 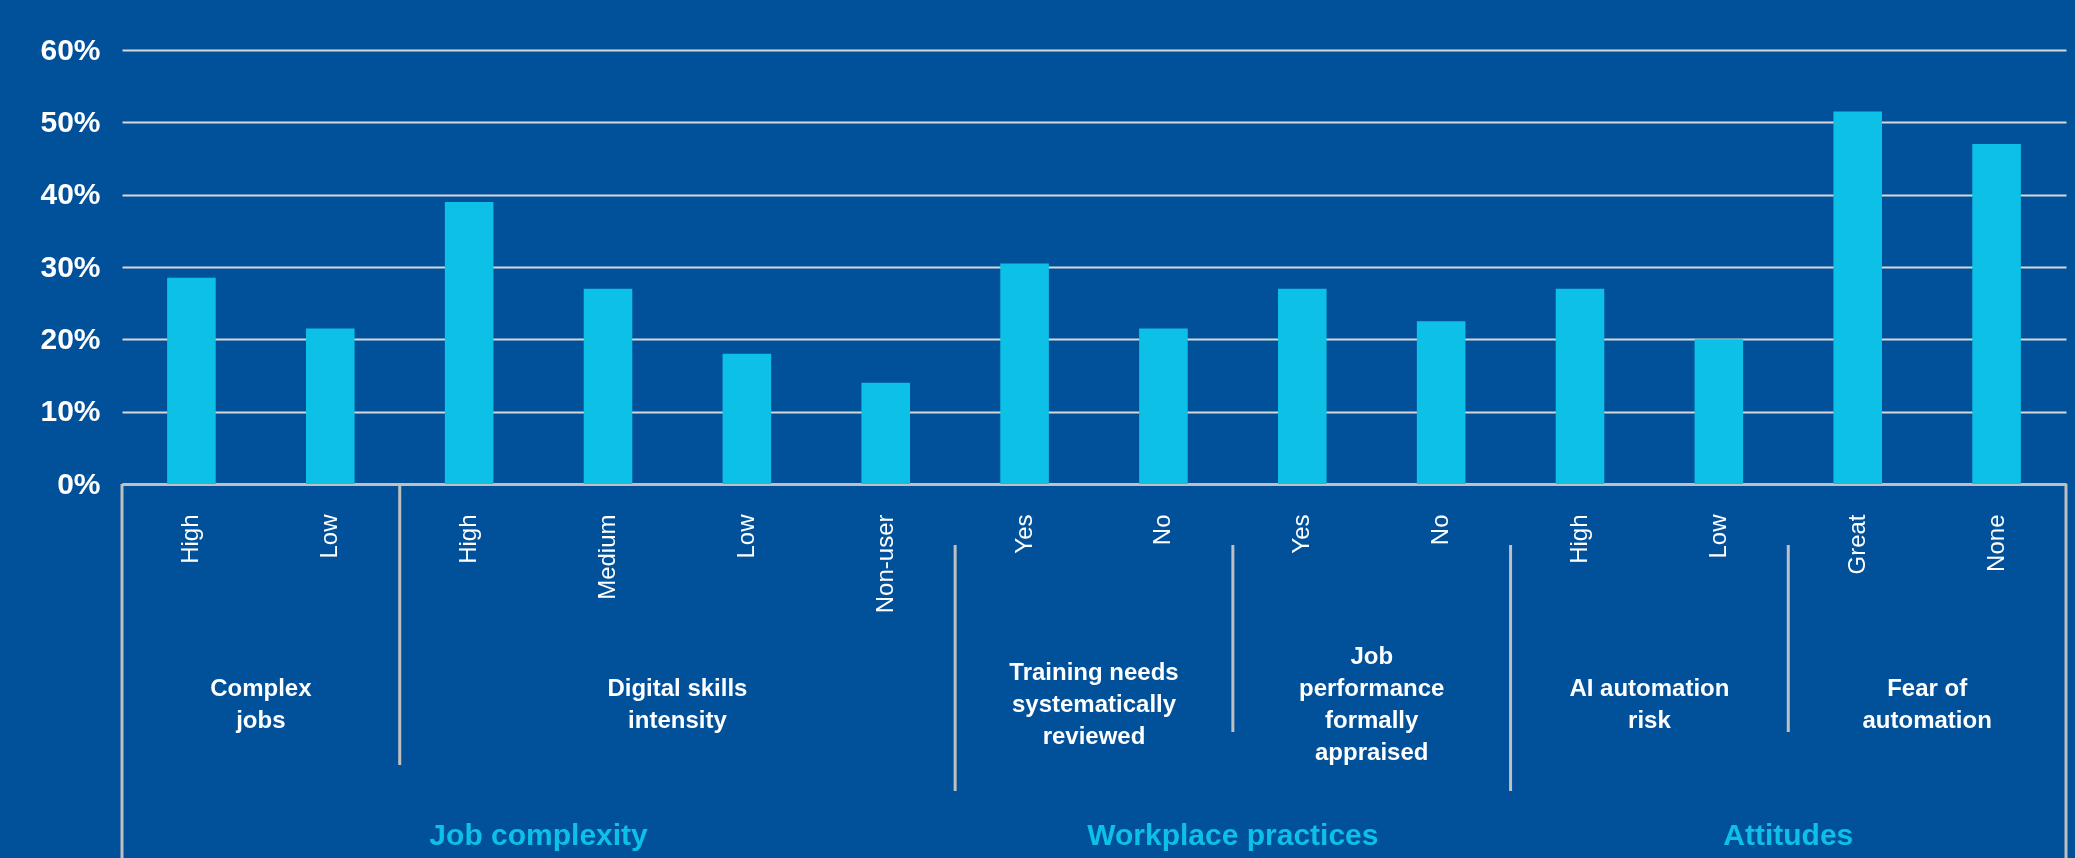 I want to click on text: AI automation risk, so click(x=1649, y=703).